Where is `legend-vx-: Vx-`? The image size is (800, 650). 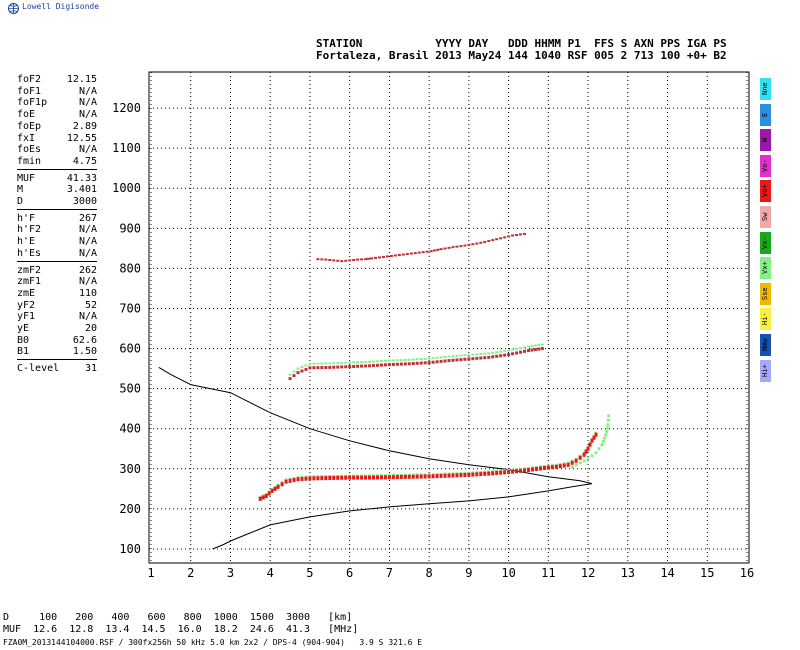 legend-vx-: Vx- is located at coordinates (765, 242).